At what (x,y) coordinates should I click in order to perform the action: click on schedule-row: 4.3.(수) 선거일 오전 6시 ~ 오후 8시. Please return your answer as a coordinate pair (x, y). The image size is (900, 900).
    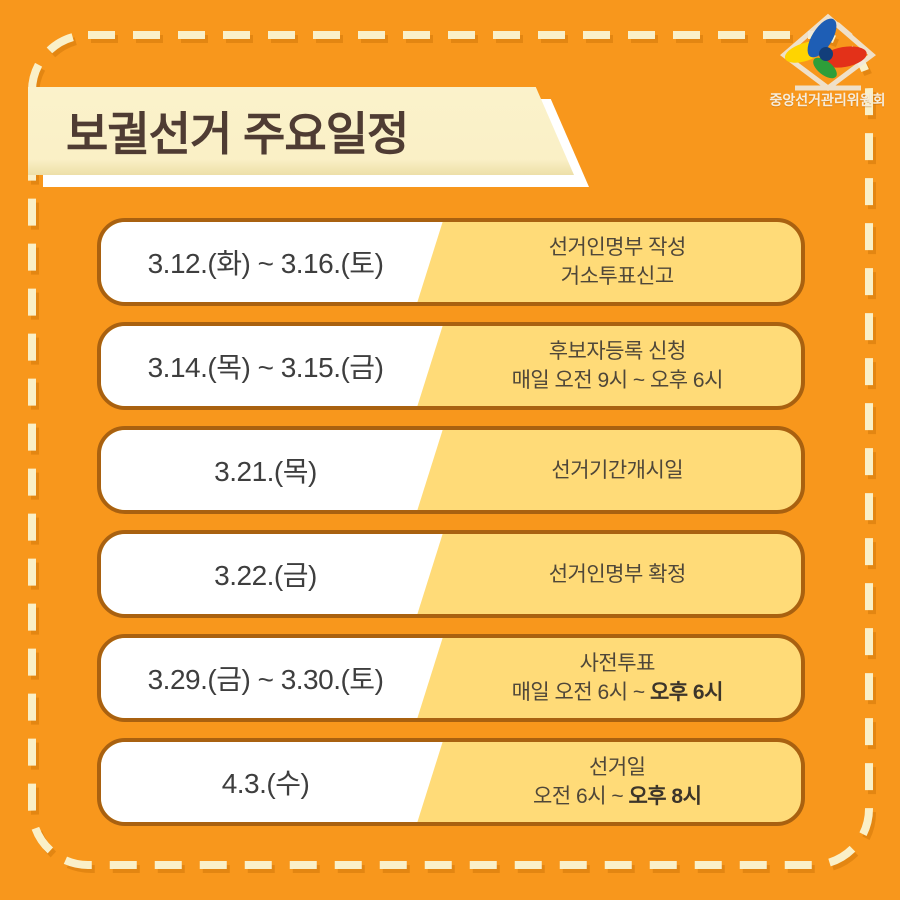
    Looking at the image, I should click on (451, 782).